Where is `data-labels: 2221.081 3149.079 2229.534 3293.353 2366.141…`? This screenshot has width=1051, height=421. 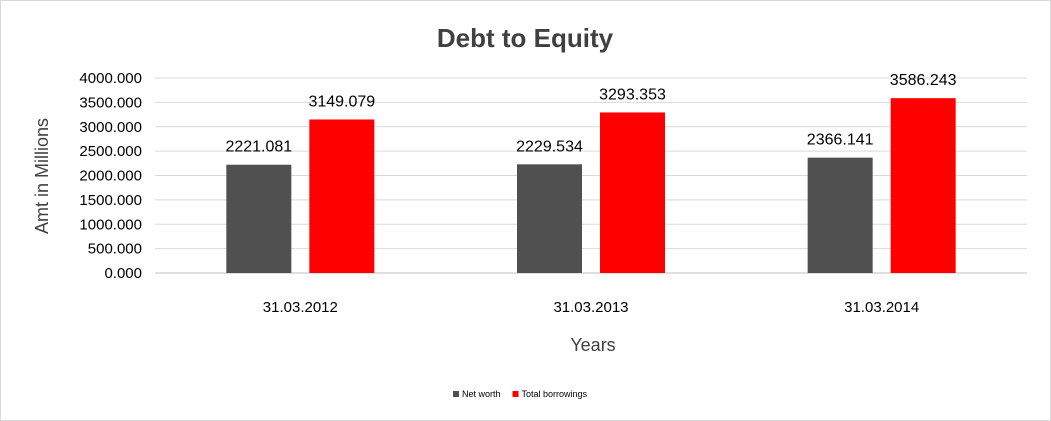 data-labels: 2221.081 3149.079 2229.534 3293.353 2366.141… is located at coordinates (590, 114).